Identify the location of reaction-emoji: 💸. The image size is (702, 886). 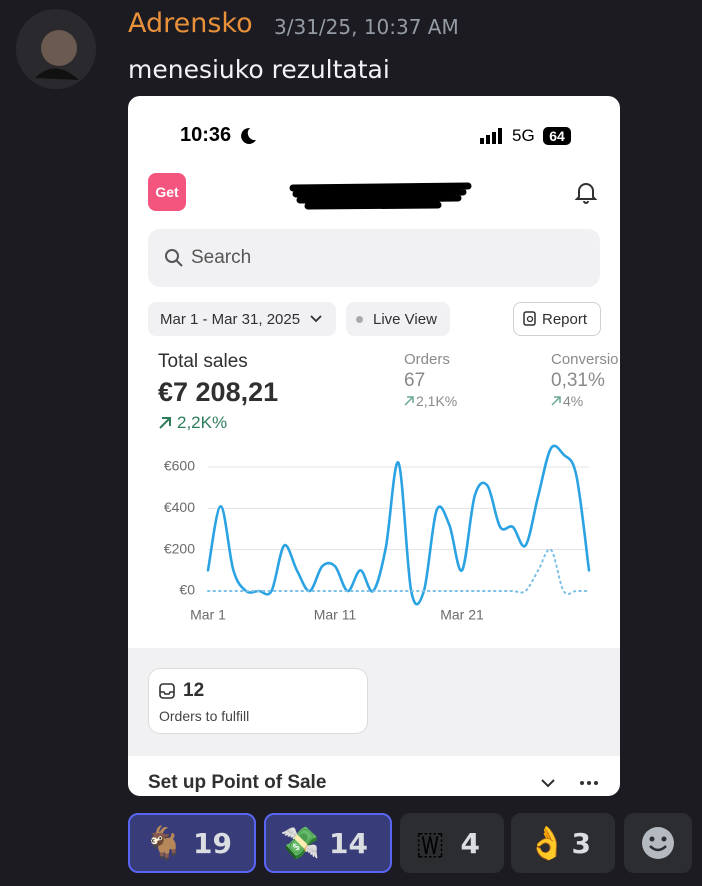
(300, 843).